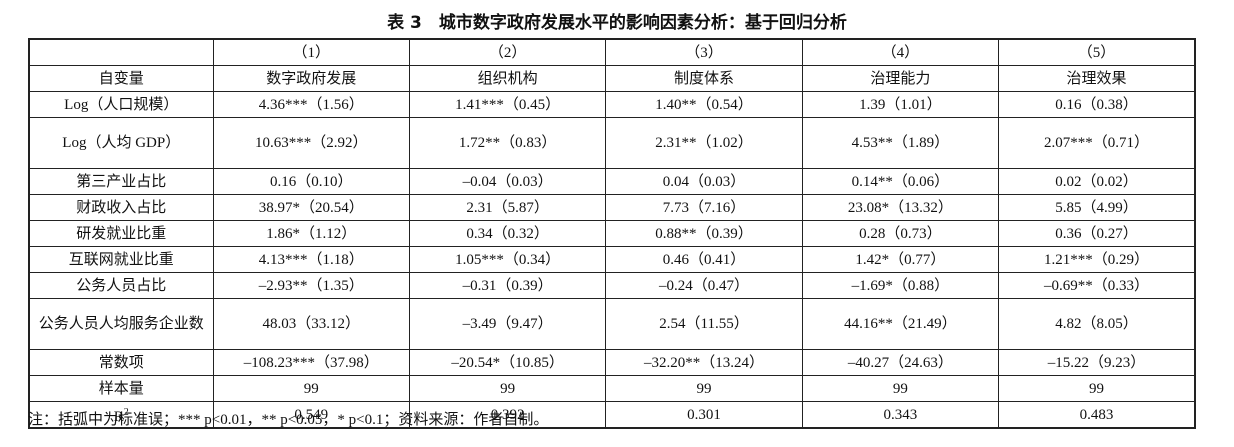 The image size is (1234, 447). Describe the element at coordinates (900, 324) in the screenshot. I see `cell: 44.16**（21.49）` at that location.